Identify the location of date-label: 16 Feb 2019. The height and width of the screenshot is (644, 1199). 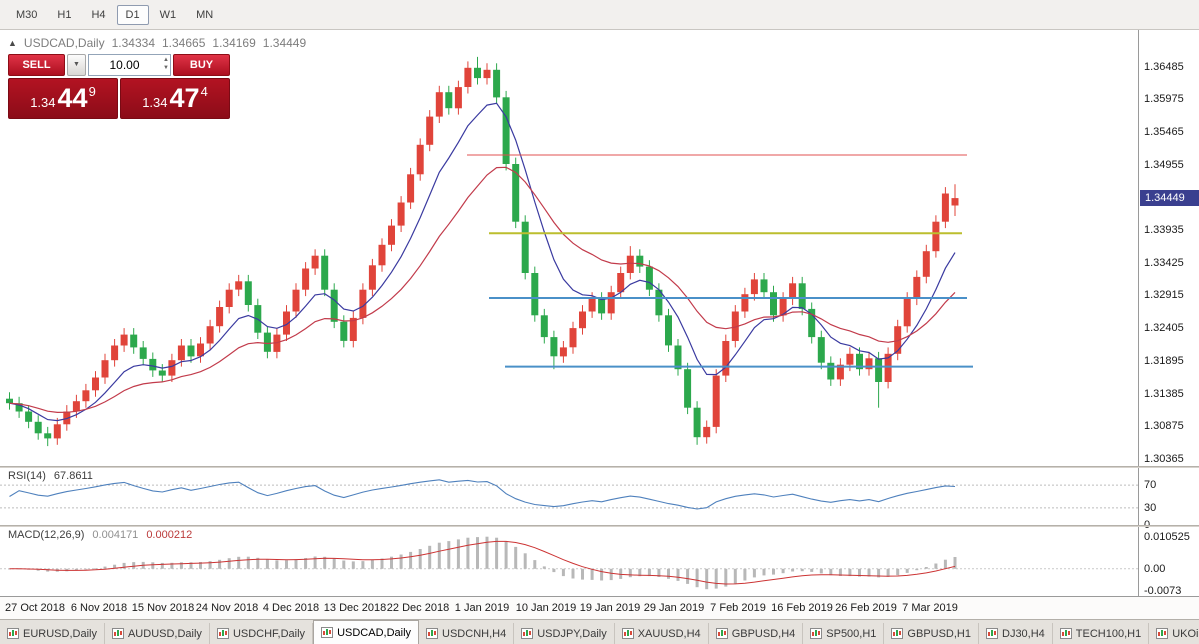
(802, 608).